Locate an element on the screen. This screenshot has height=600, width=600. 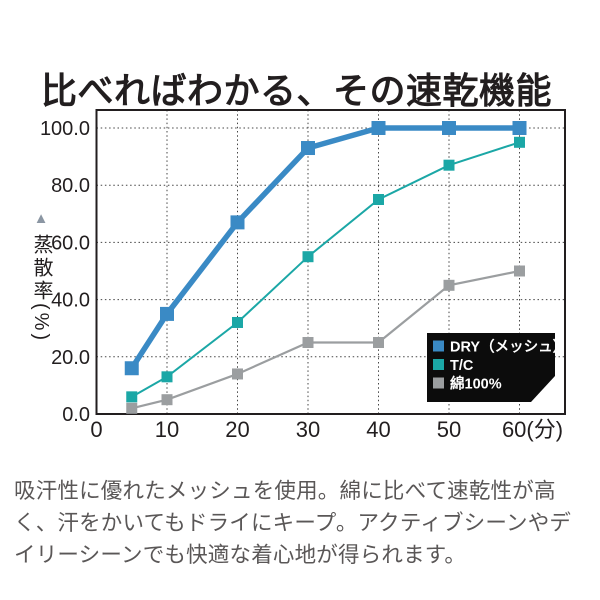
legend-label-dry-mesh: DRY（メッシュ） is located at coordinates (508, 347).